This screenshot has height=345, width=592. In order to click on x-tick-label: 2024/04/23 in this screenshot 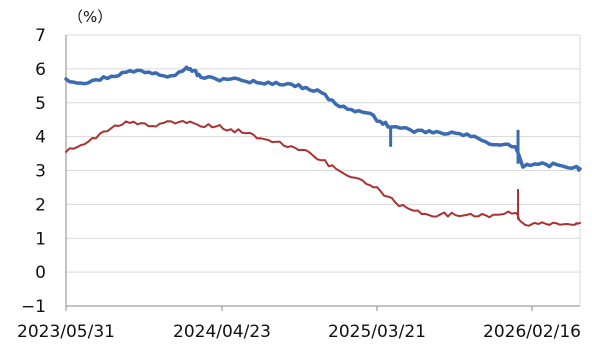, I will do `click(222, 332)`.